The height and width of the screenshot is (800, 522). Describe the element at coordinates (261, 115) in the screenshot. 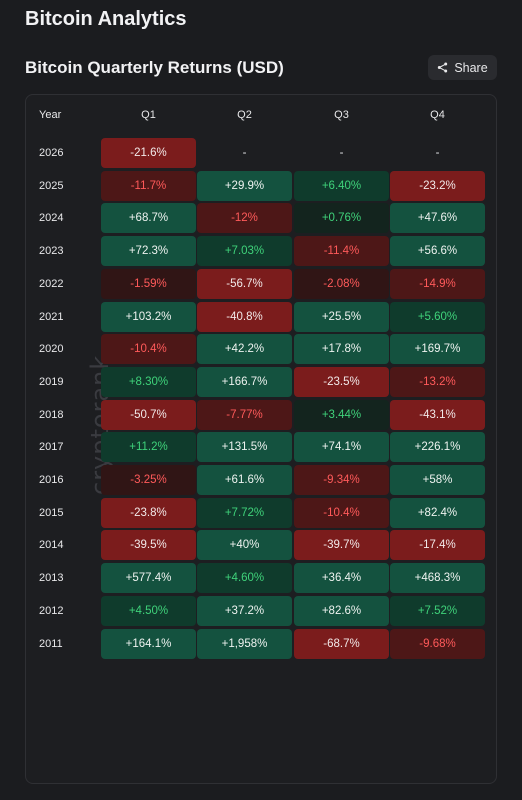

I see `table-header: Year Q1 Q2 Q3 Q4` at that location.